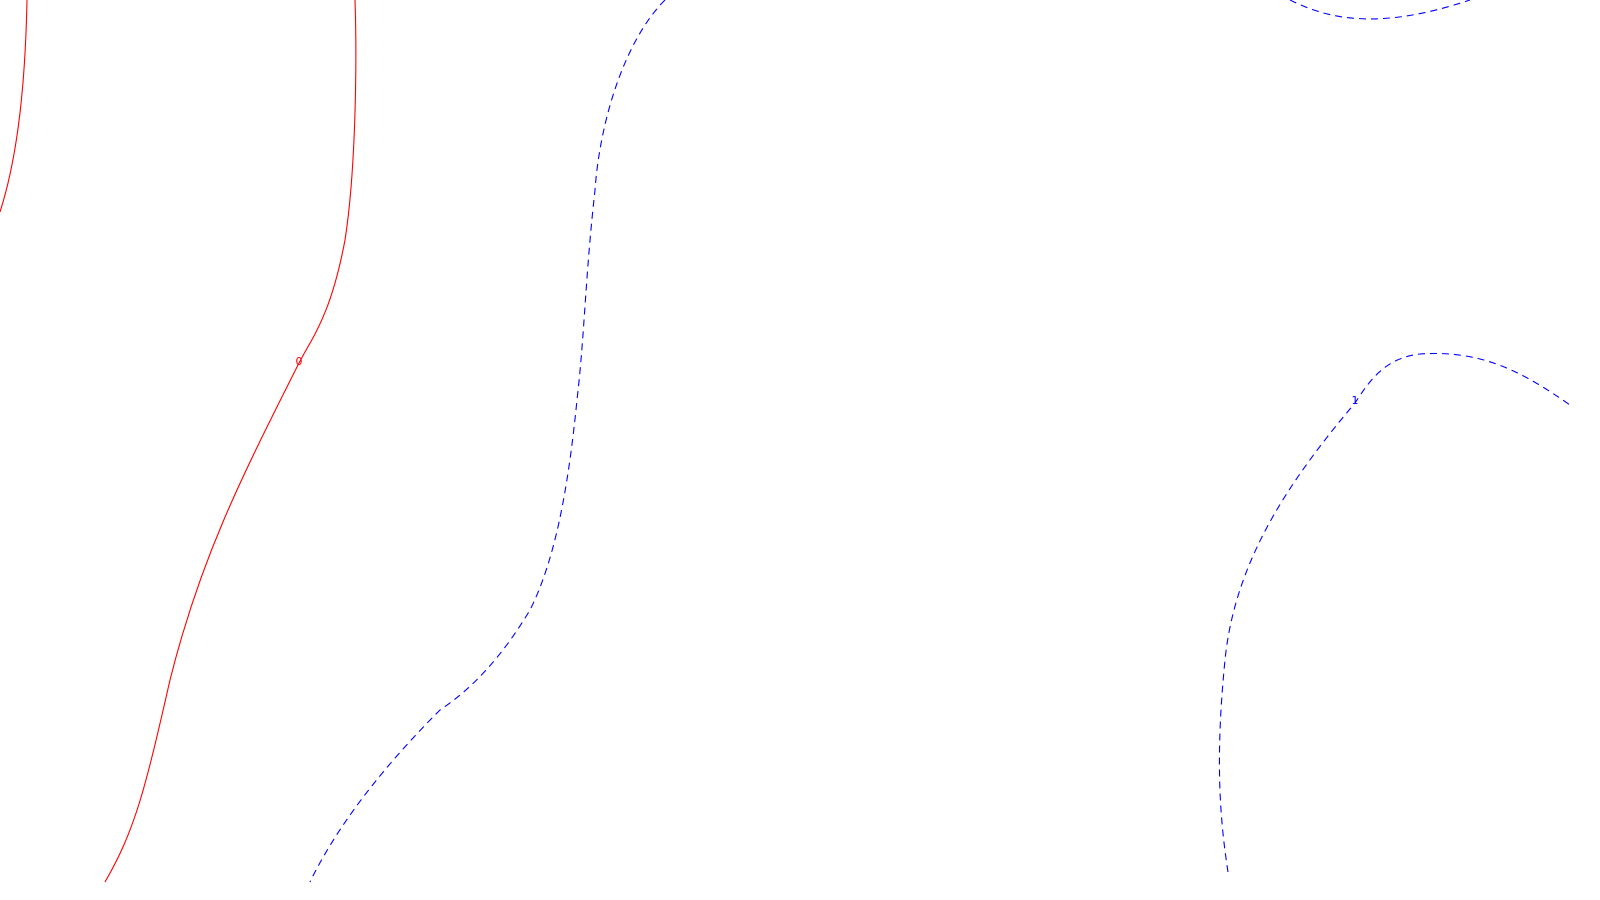 This screenshot has width=1600, height=900. Describe the element at coordinates (827, 381) in the screenshot. I see `contour-labels-group: 01` at that location.